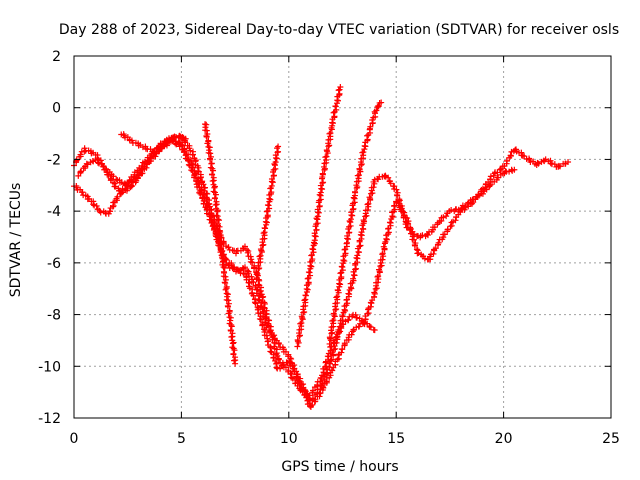 The image size is (640, 480). What do you see at coordinates (54, 316) in the screenshot?
I see `y-tick-label: -8` at bounding box center [54, 316].